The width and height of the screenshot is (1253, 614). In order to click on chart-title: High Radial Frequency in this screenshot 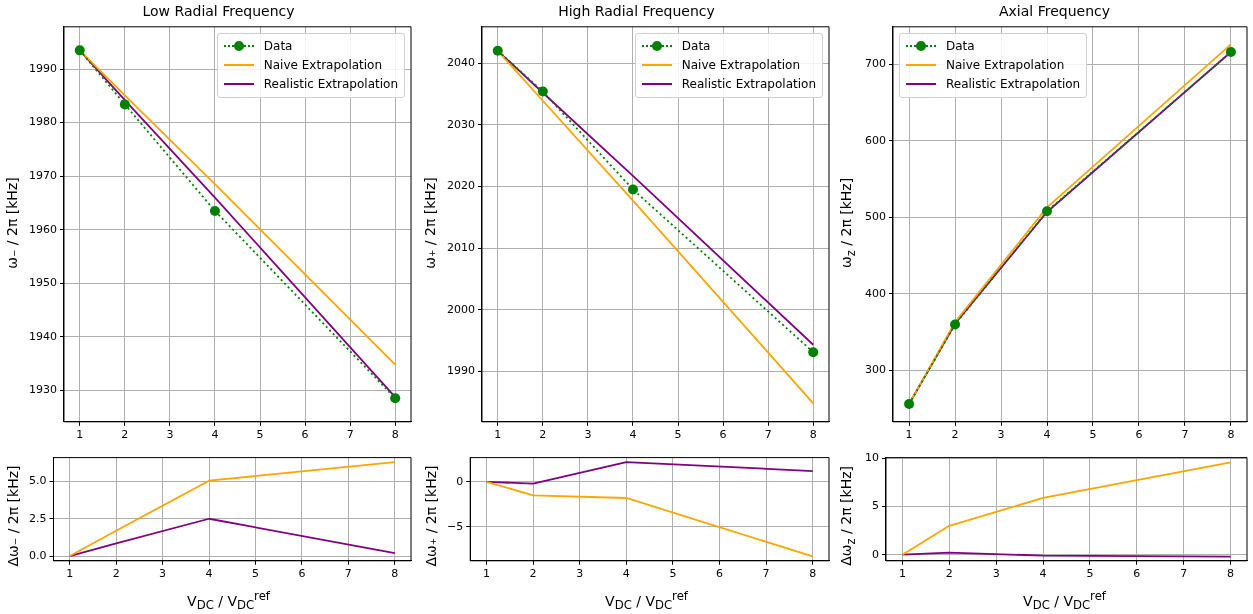, I will do `click(636, 11)`.